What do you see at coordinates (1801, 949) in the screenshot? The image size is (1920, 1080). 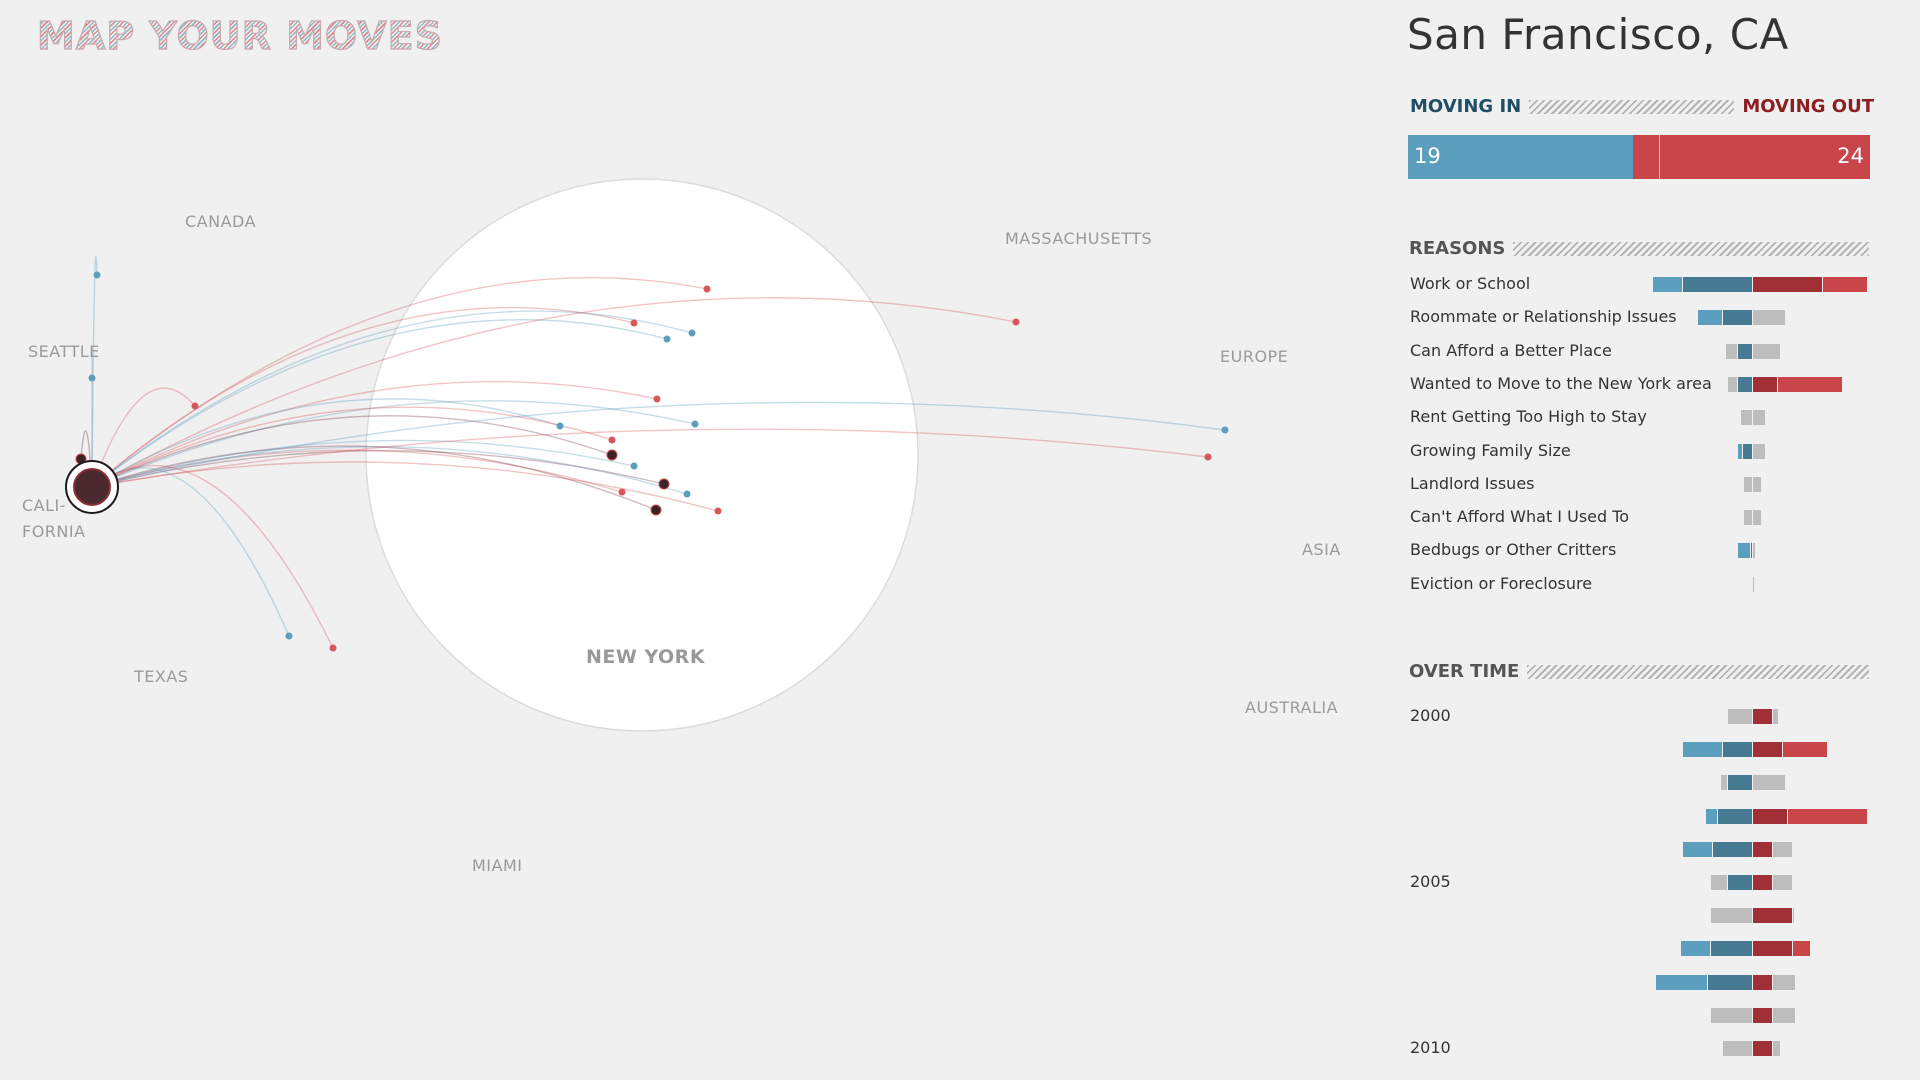 I see `year-bar-out-light` at bounding box center [1801, 949].